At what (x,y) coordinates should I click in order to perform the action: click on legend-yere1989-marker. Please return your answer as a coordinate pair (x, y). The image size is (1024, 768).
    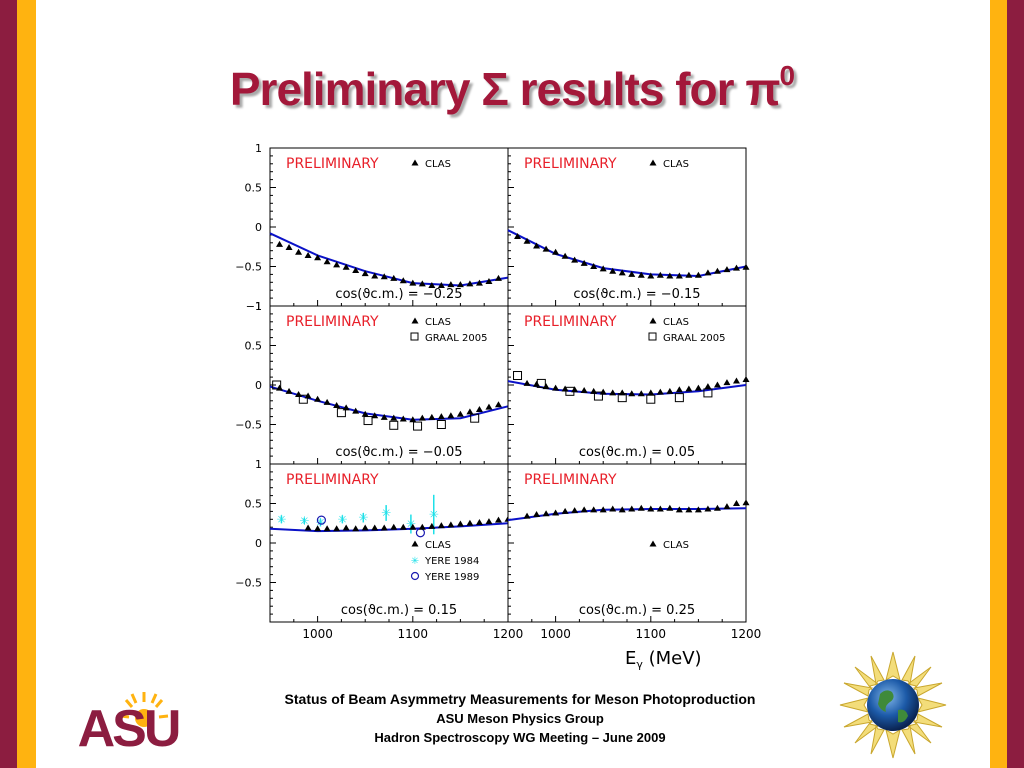
    Looking at the image, I should click on (415, 576).